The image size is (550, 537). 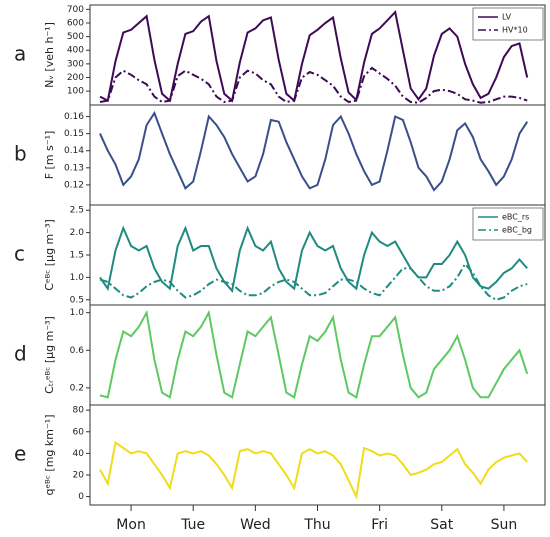 I want to click on y-tick-label: 400, so click(x=75, y=51).